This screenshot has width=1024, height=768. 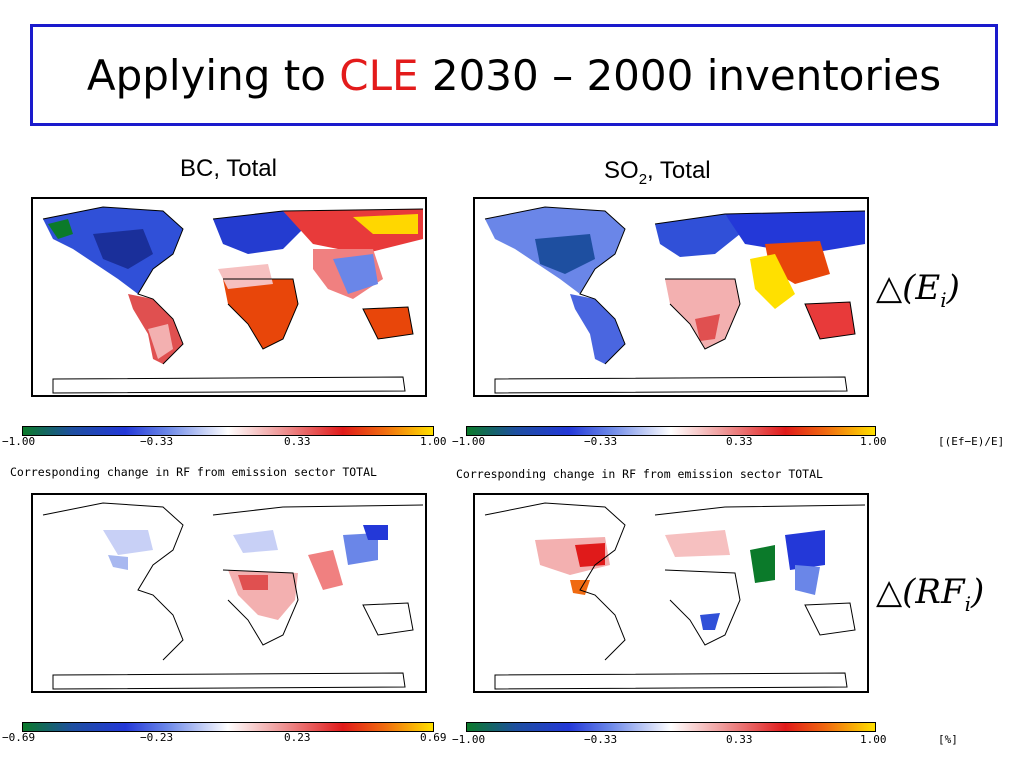 I want to click on tick-br-3: 1.00, so click(x=873, y=739).